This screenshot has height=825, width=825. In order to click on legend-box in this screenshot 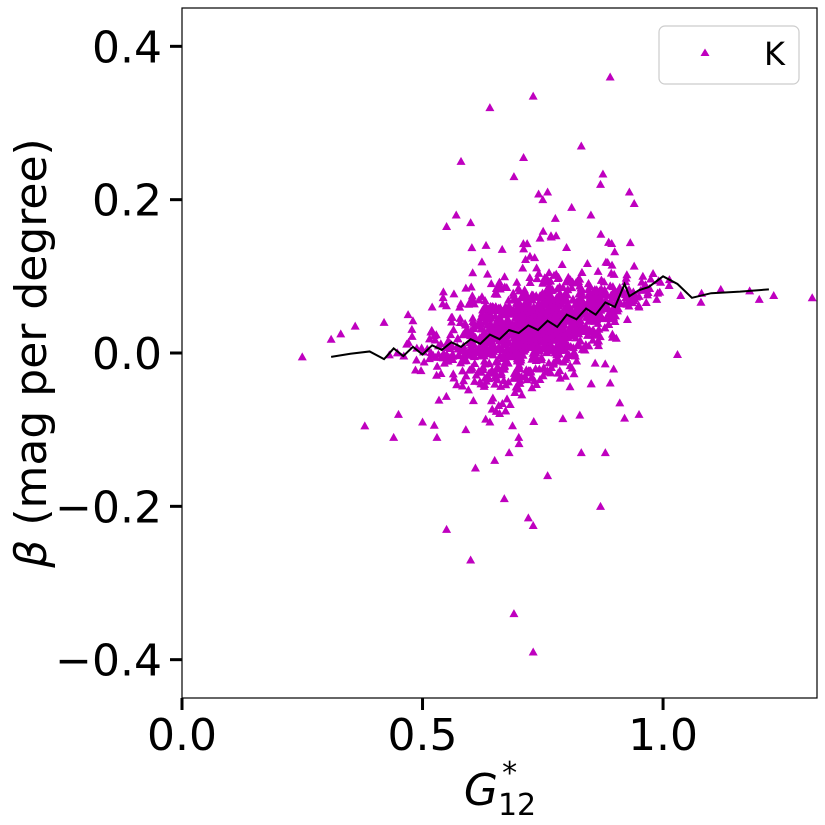, I will do `click(729, 55)`.